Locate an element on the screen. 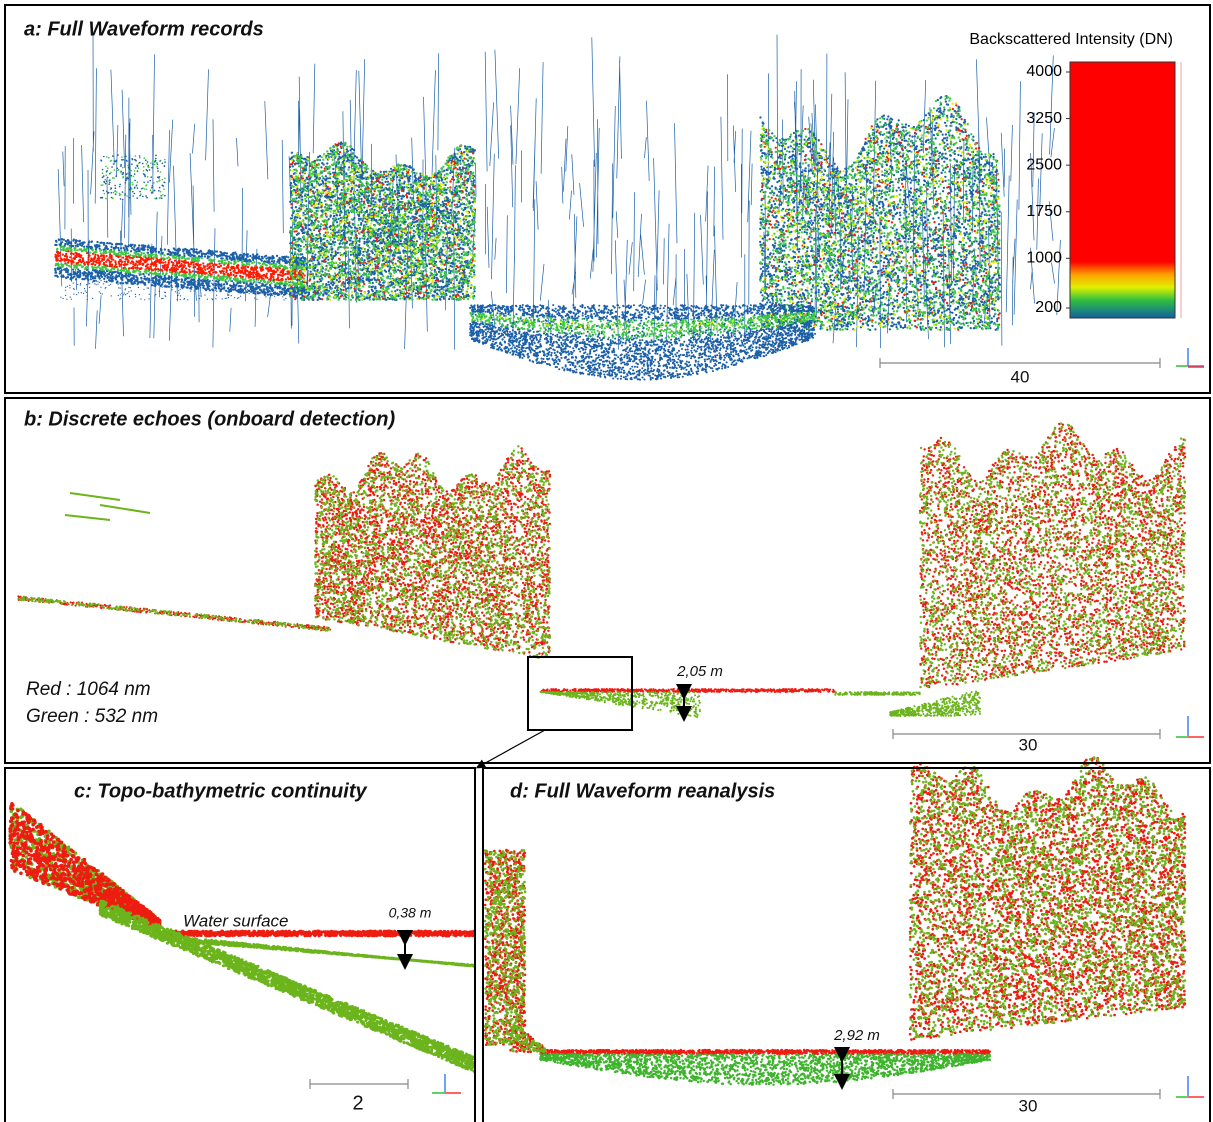 This screenshot has width=1213, height=1122. annotation: Water surface is located at coordinates (236, 920).